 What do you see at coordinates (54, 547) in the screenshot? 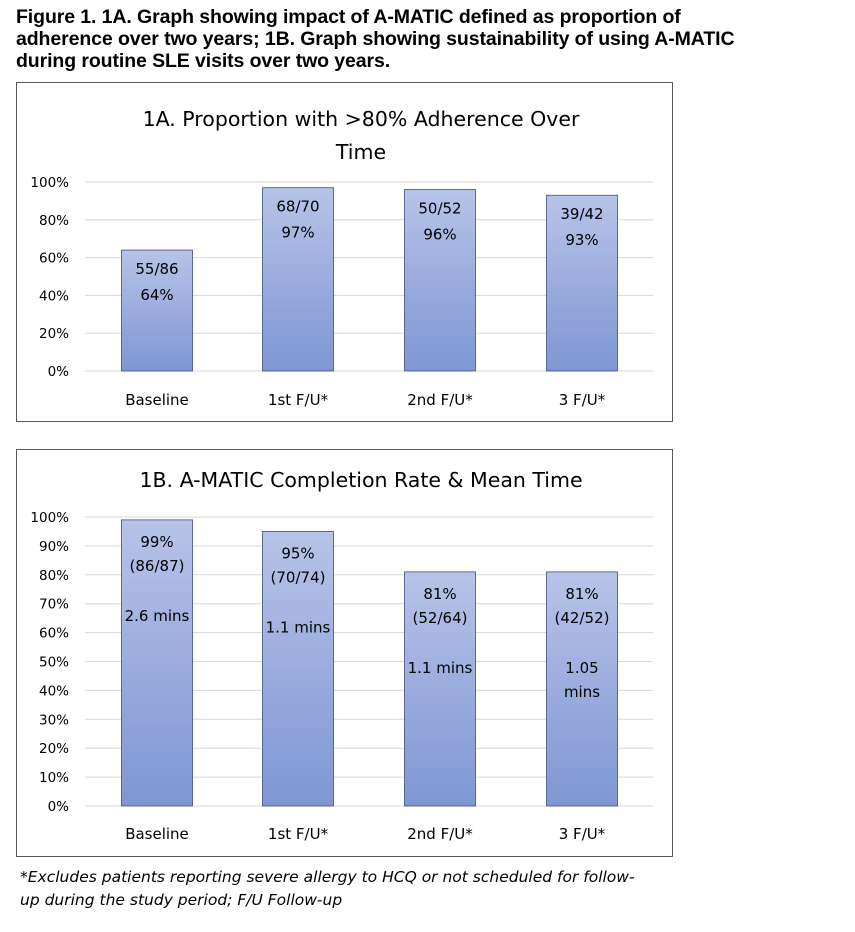
I see `b-y-tick-label: 90%` at bounding box center [54, 547].